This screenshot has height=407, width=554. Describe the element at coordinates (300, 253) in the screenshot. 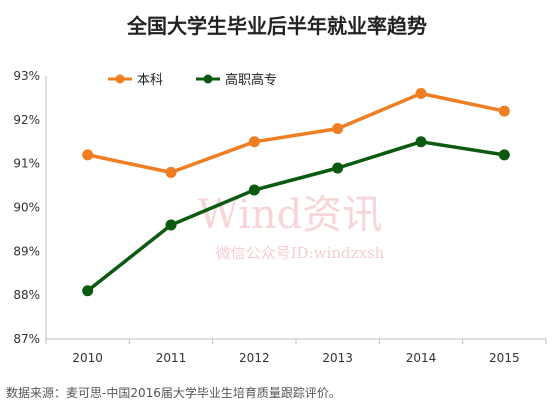

I see `watermark-handle: 微信公众号ID:windzxsh` at that location.